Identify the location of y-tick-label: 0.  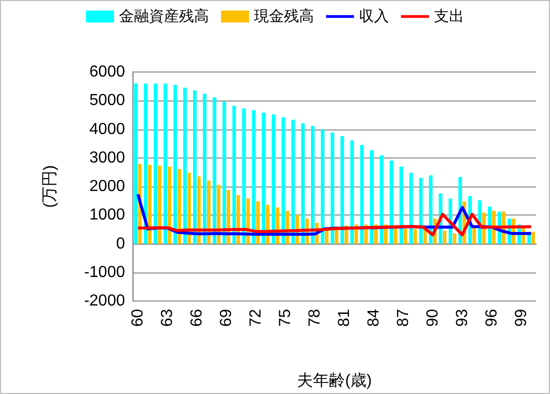
(121, 243).